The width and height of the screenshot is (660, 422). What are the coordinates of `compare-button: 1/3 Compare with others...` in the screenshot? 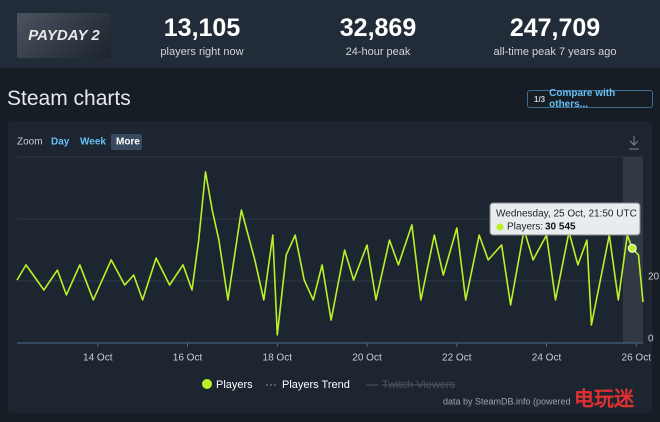 It's located at (590, 99).